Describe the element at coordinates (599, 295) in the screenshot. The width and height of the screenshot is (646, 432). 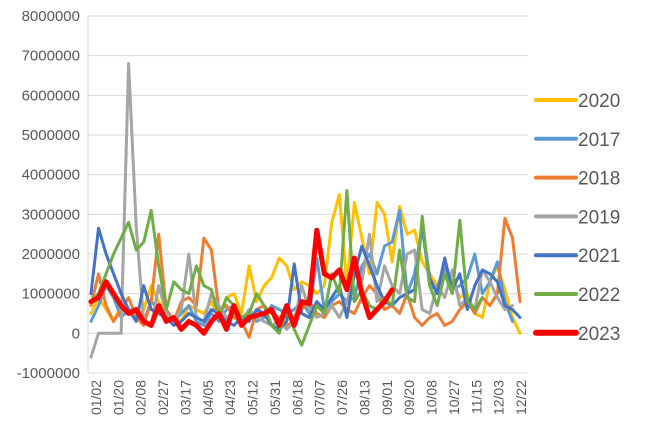
I see `legend-label-2022: 2022` at that location.